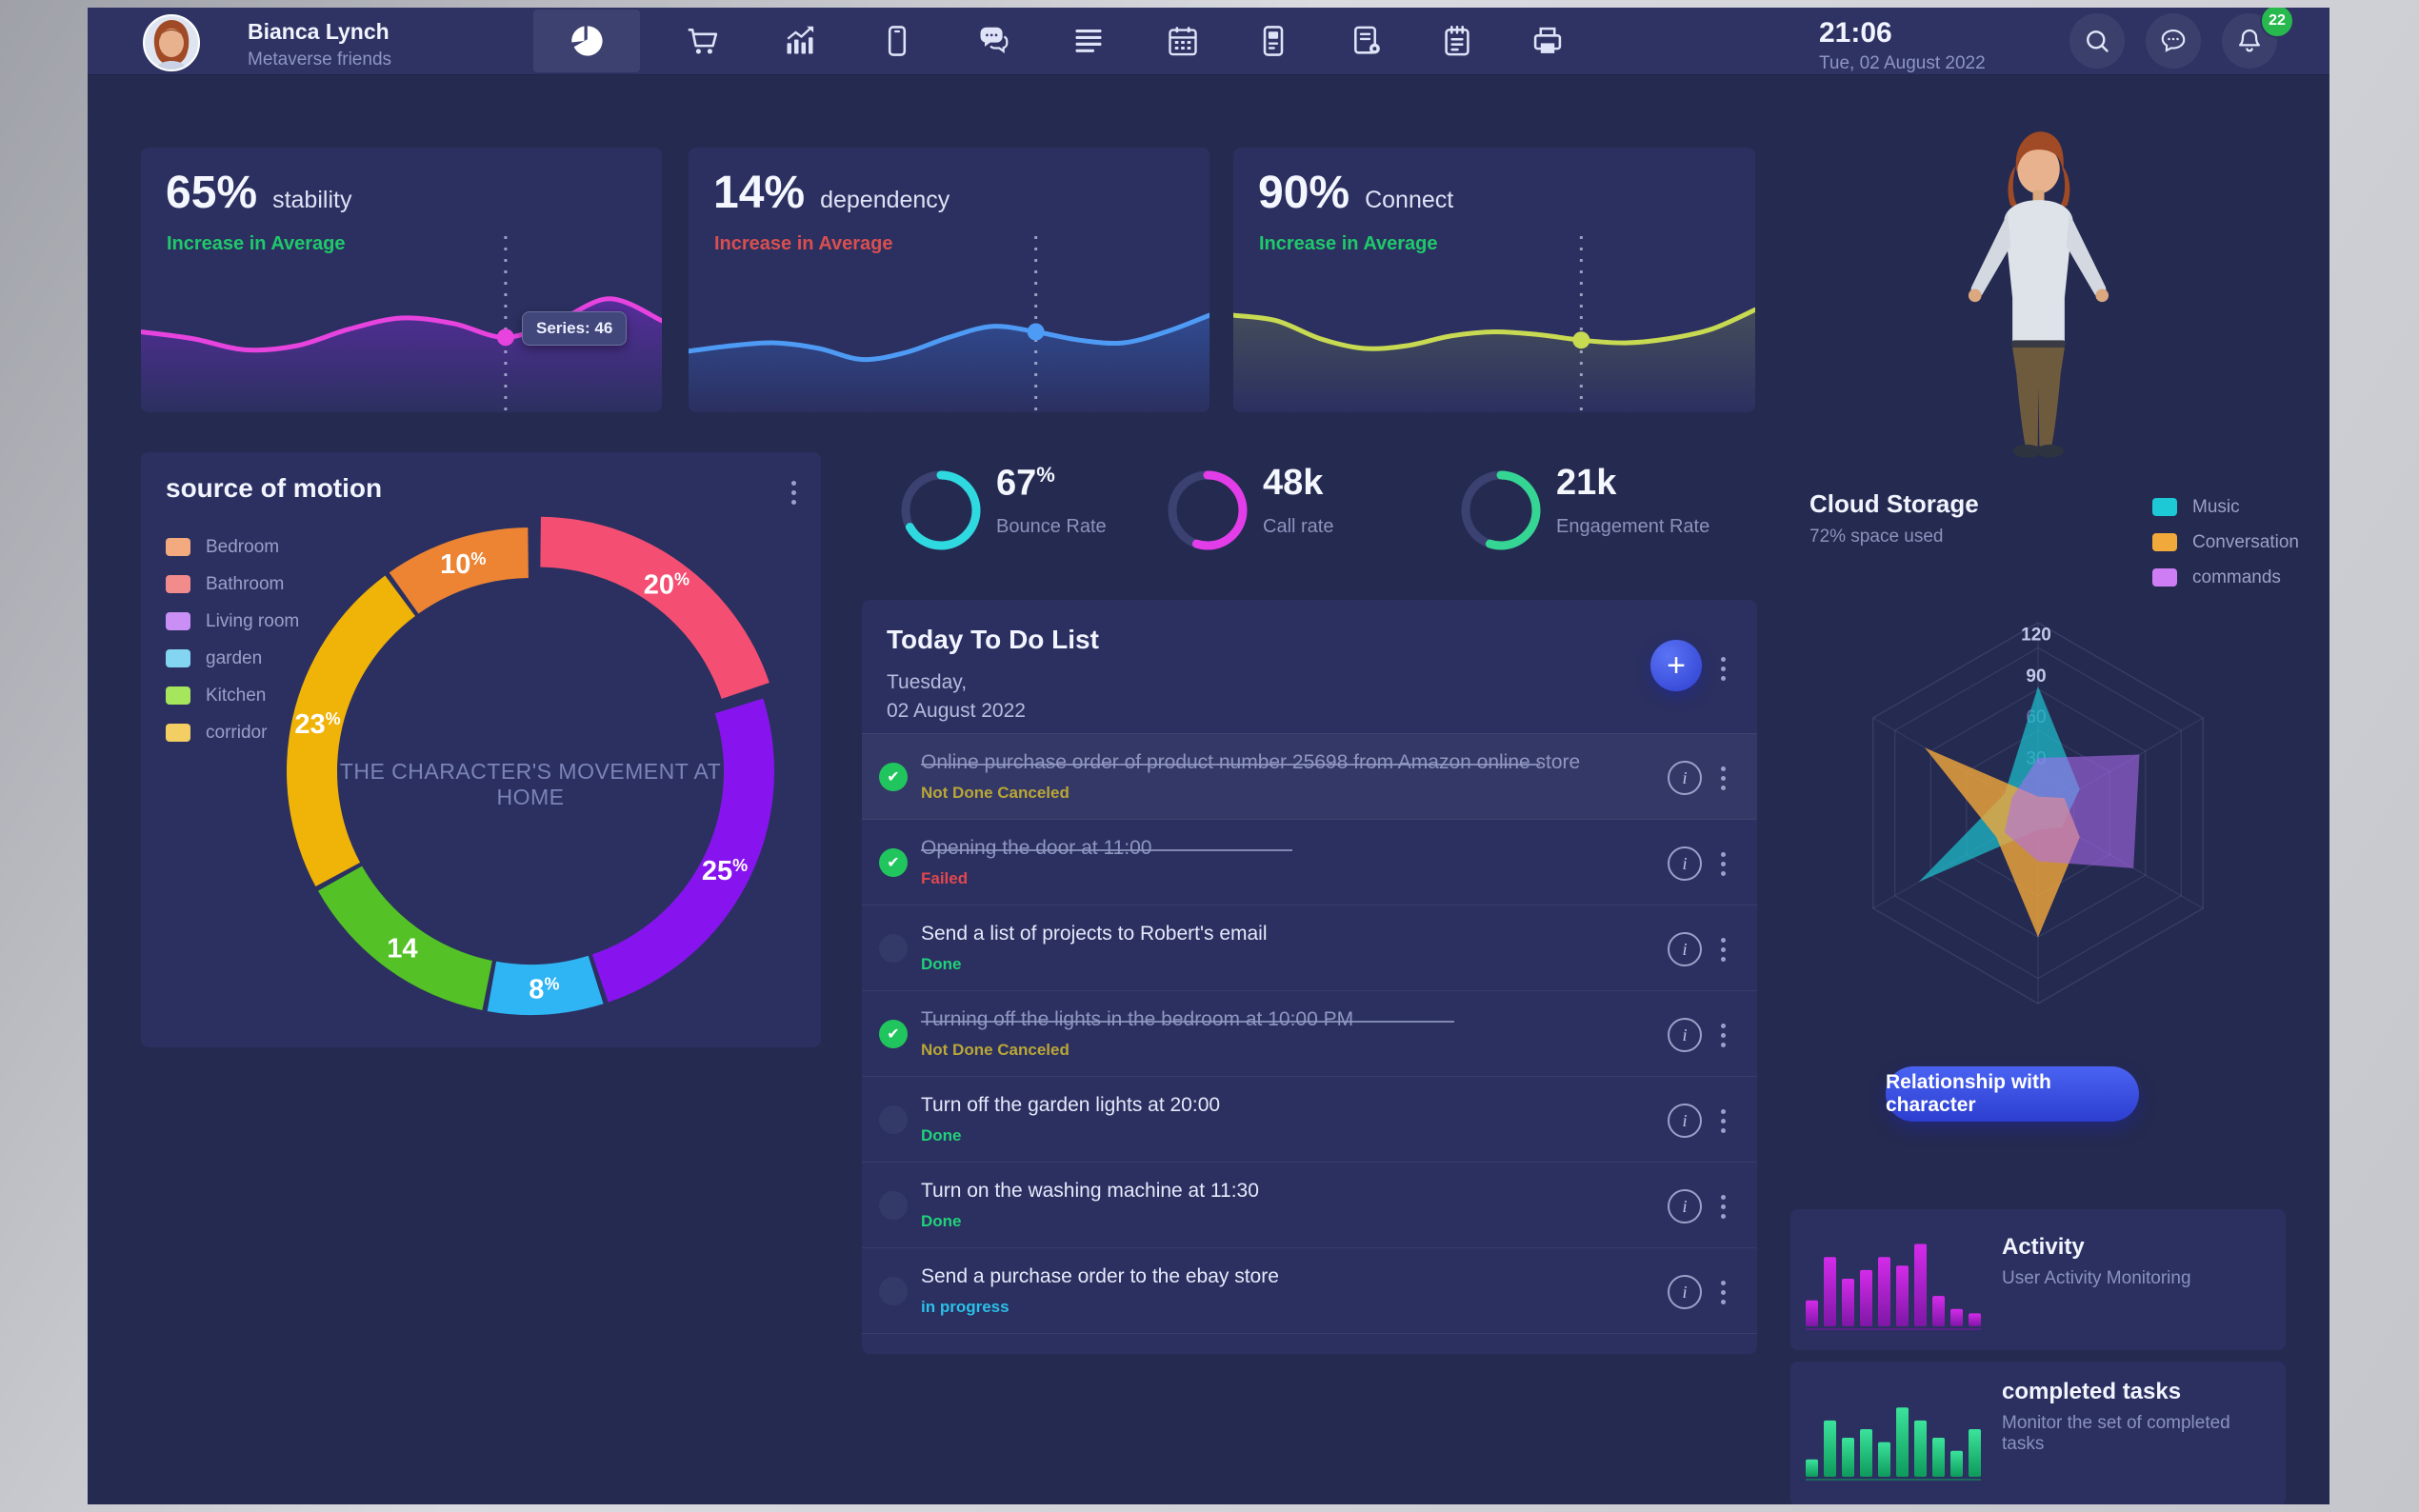 The height and width of the screenshot is (1512, 2419). I want to click on source-of-motion-menu-button, so click(794, 492).